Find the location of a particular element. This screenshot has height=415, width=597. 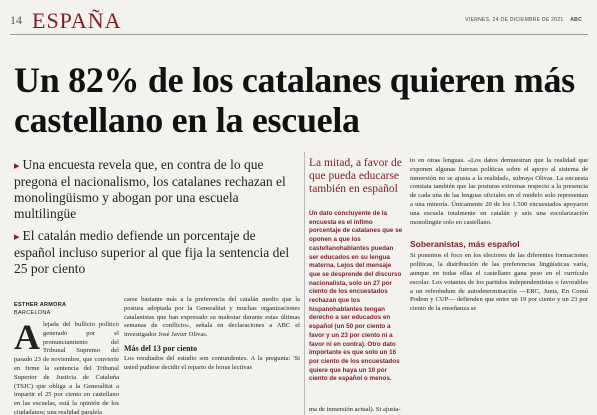

header-divider is located at coordinates (299, 34).